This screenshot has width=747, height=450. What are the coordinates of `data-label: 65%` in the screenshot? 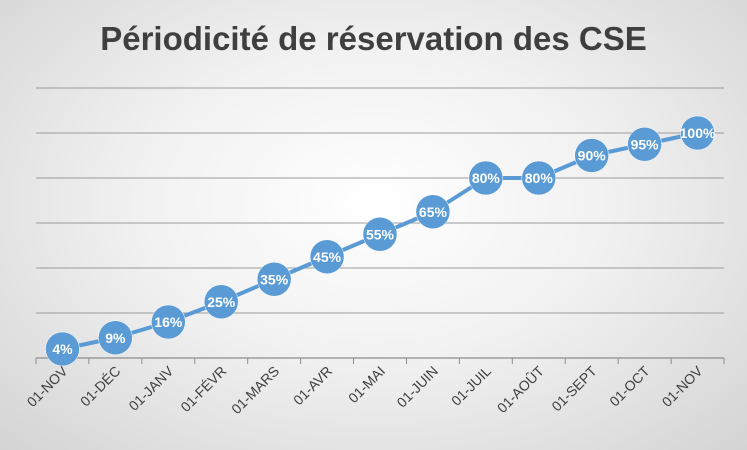 It's located at (433, 212).